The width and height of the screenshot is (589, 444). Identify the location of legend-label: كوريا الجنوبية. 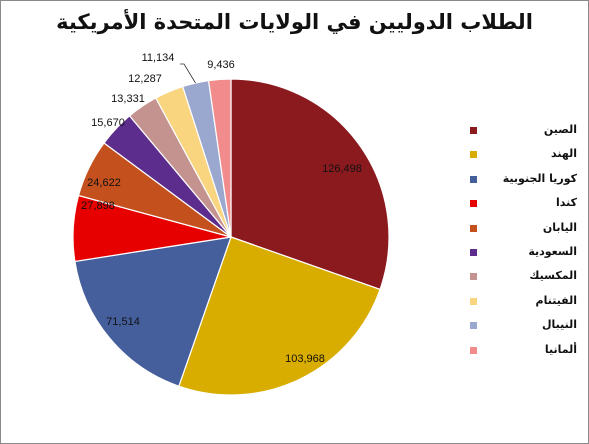
(539, 178).